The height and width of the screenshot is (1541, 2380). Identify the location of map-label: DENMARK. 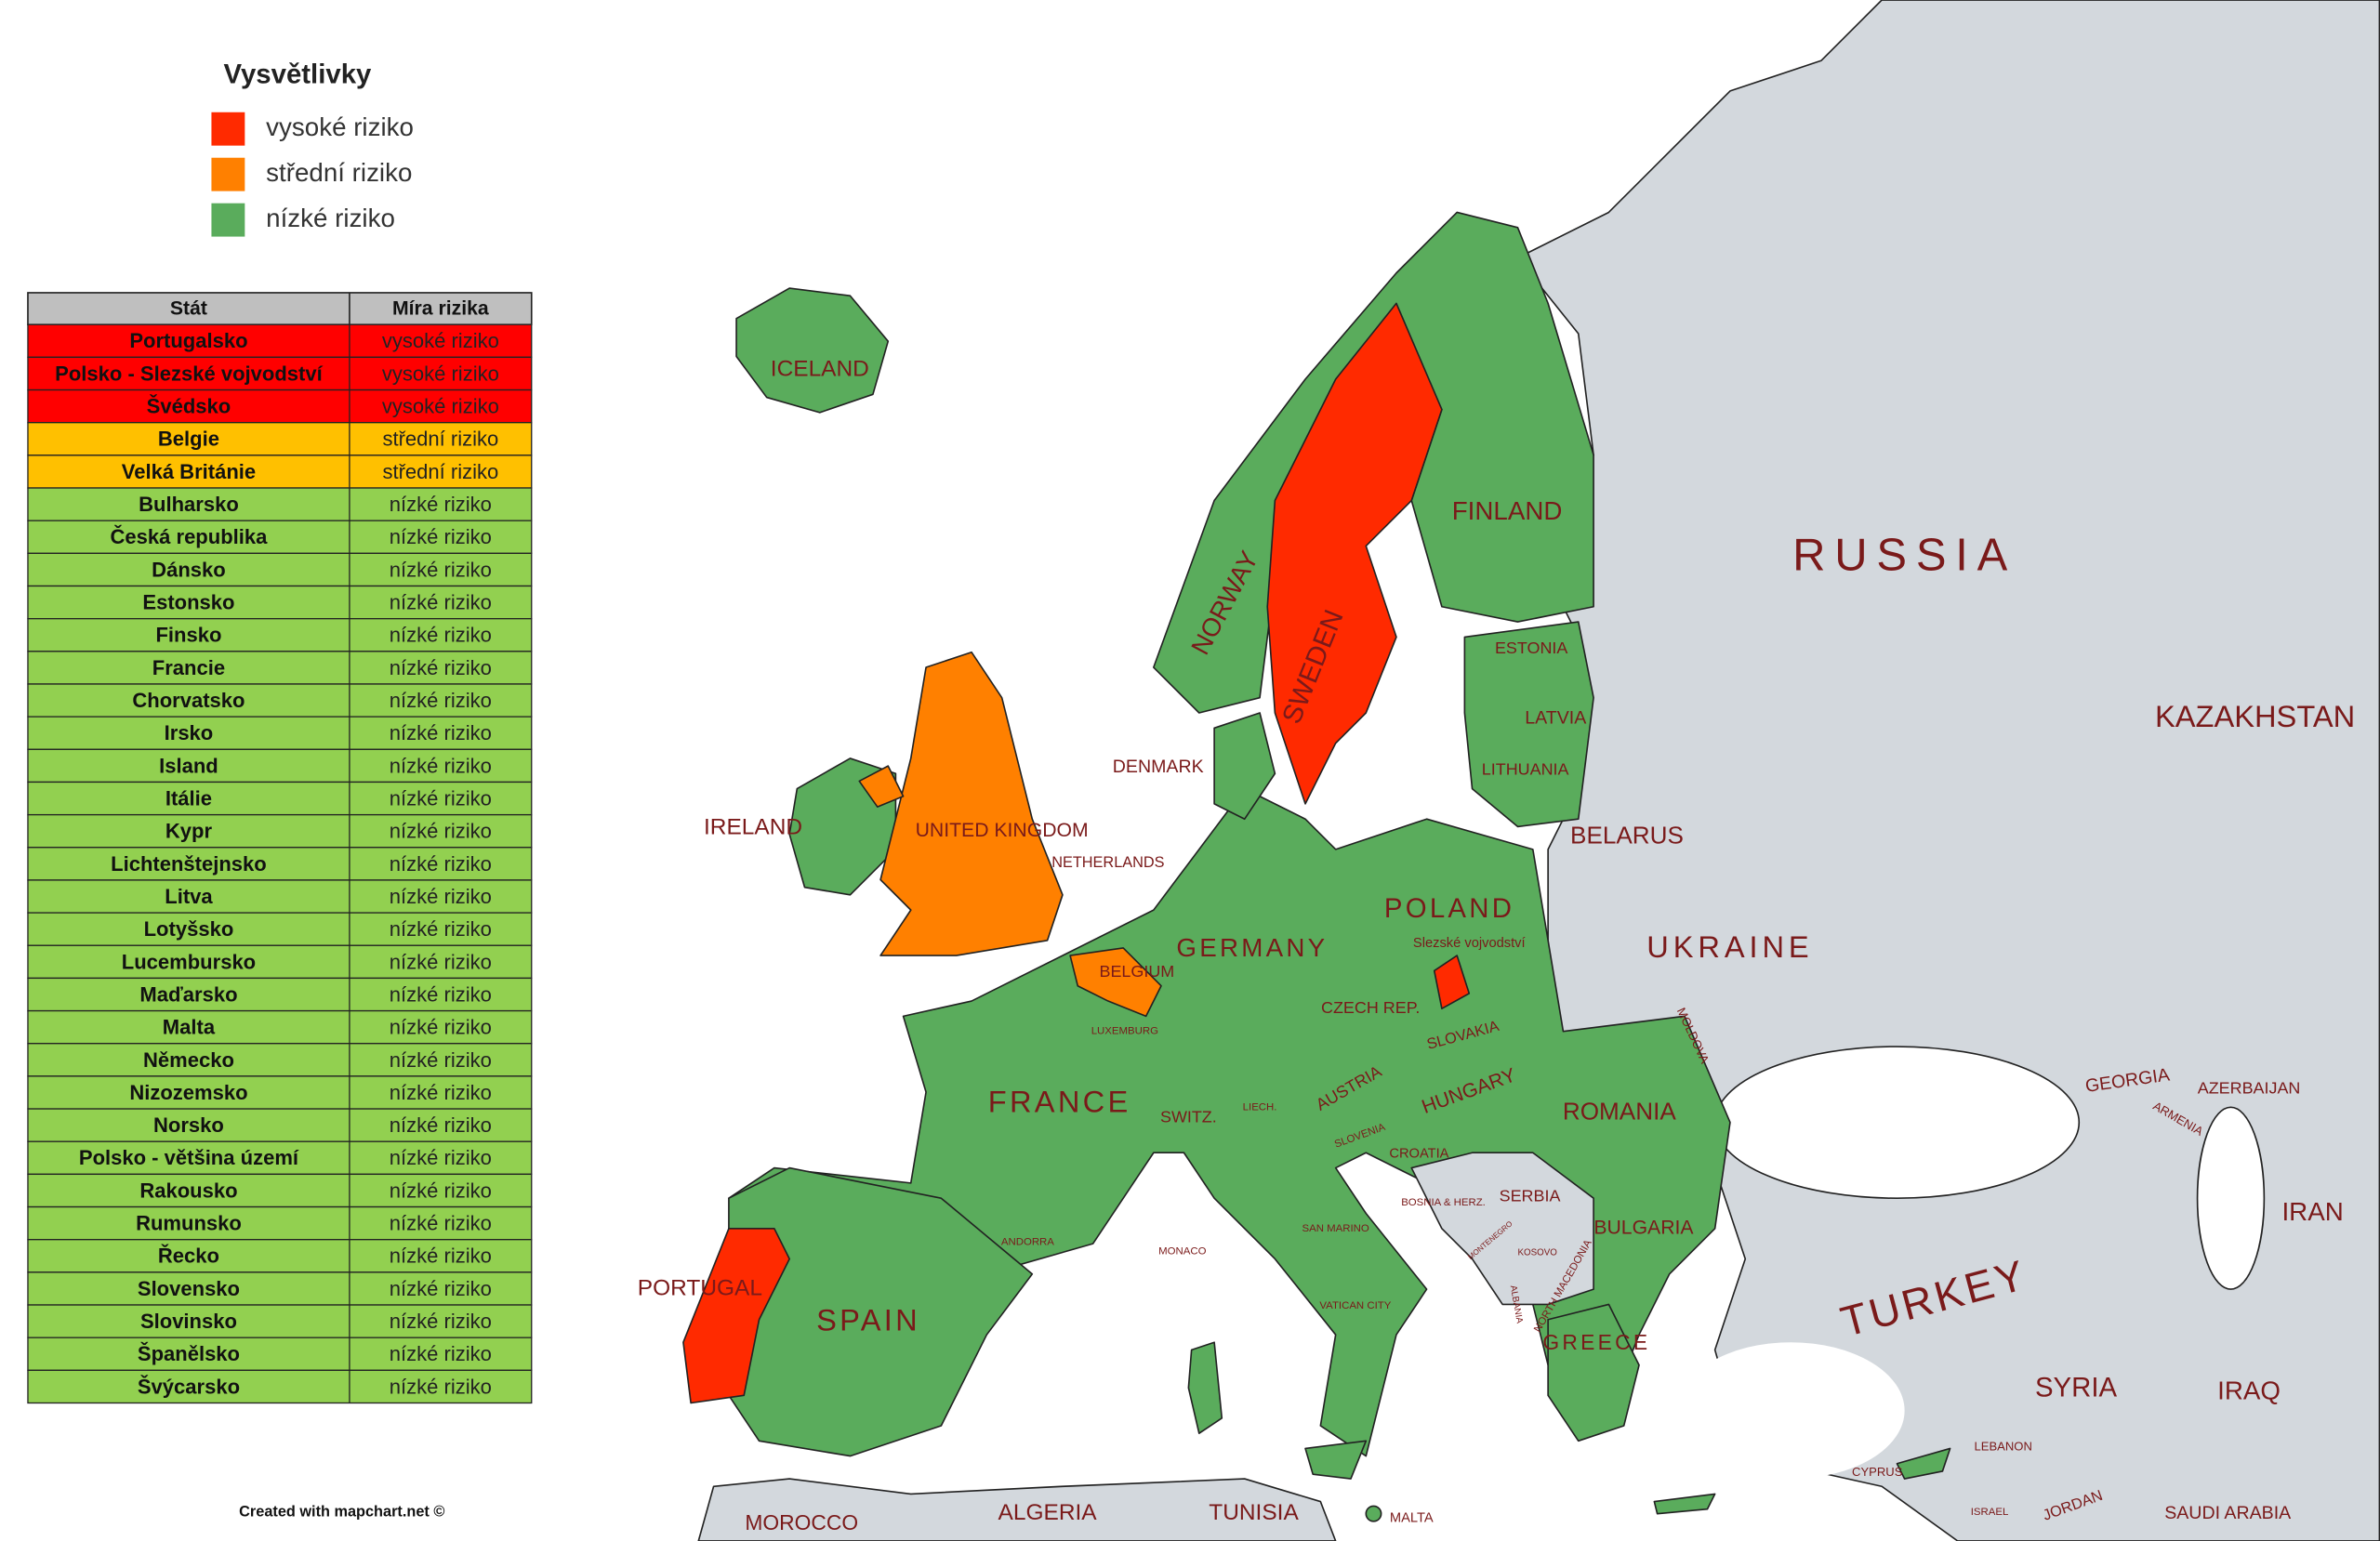
(1158, 767).